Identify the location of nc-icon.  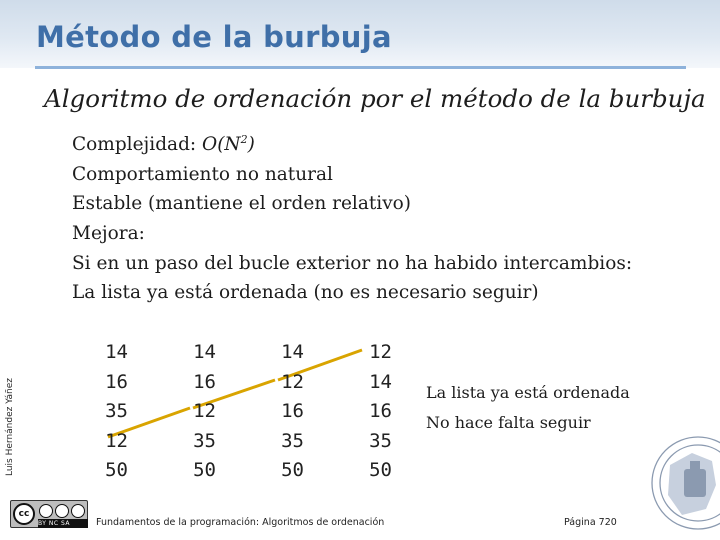
(62, 511).